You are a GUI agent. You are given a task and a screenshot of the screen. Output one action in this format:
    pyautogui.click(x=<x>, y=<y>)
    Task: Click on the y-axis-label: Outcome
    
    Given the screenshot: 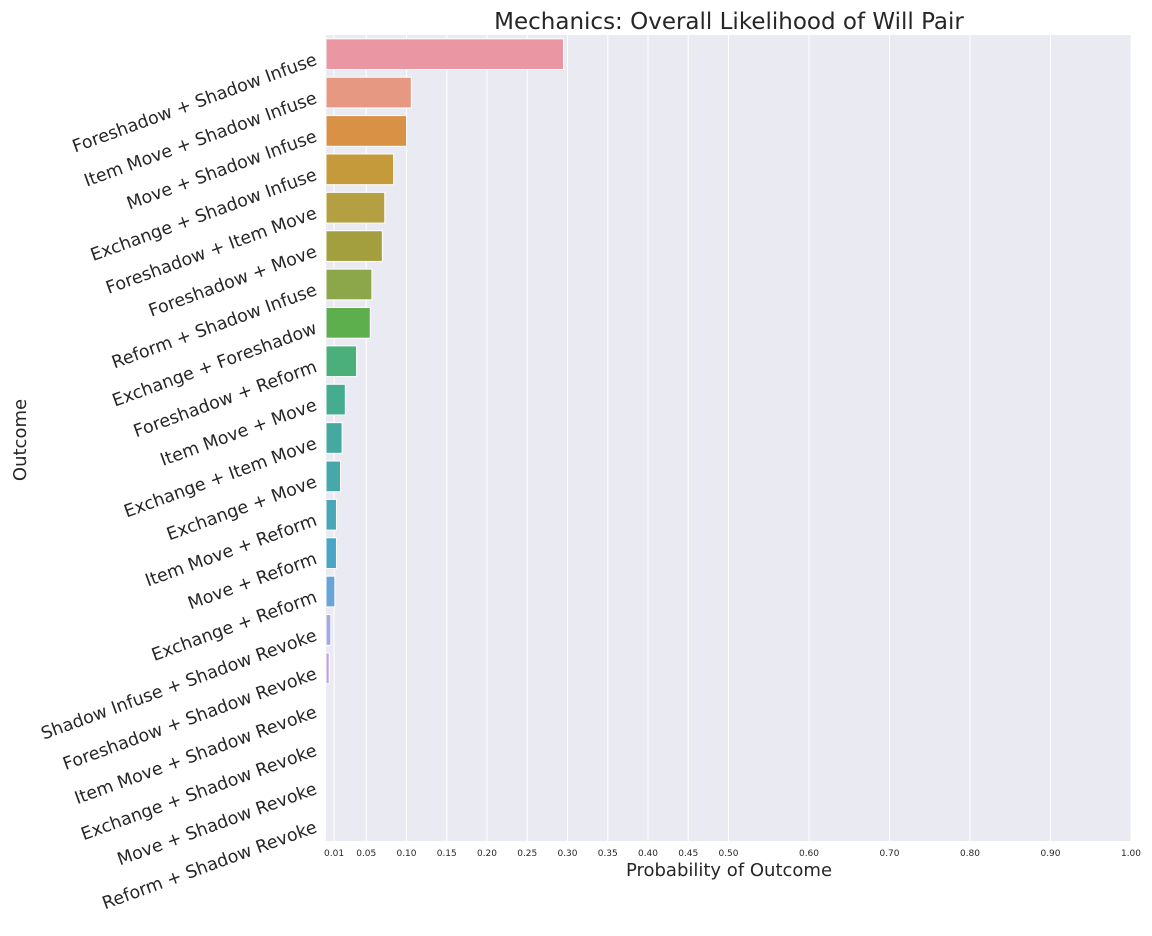 What is the action you would take?
    pyautogui.click(x=20, y=440)
    